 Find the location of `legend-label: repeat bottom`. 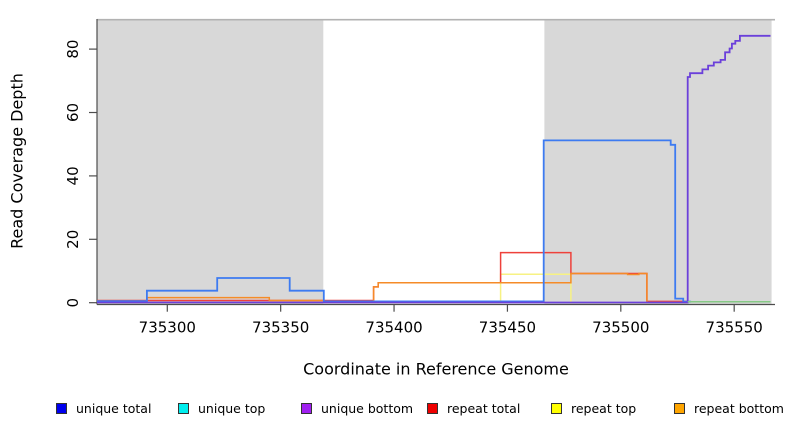

legend-label: repeat bottom is located at coordinates (739, 408).